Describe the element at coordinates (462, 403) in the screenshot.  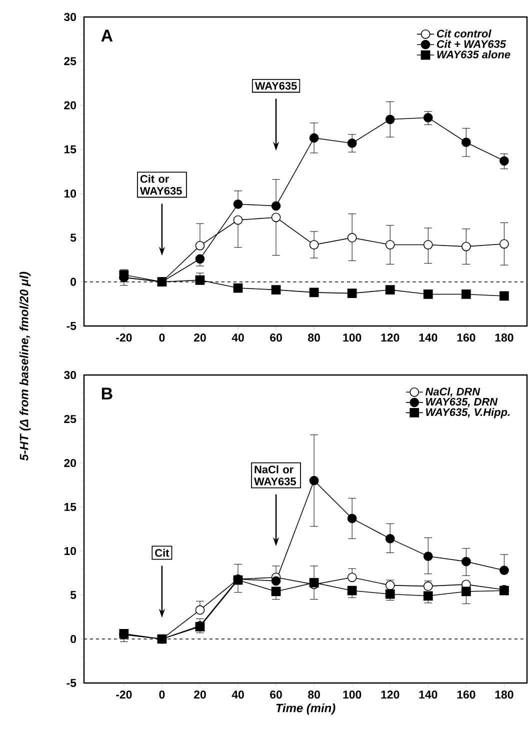
I see `legend-label: WAY635, DRN` at that location.